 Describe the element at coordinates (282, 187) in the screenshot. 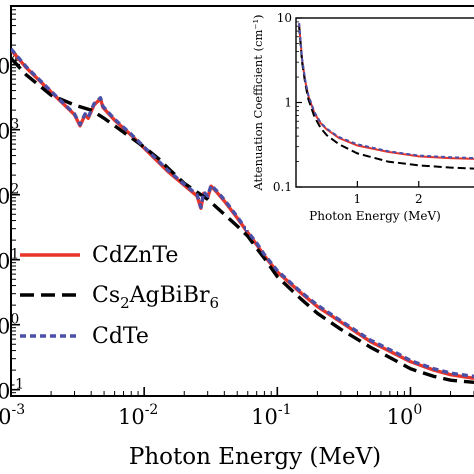

I see `inset-y-tick-label: 0.1` at that location.